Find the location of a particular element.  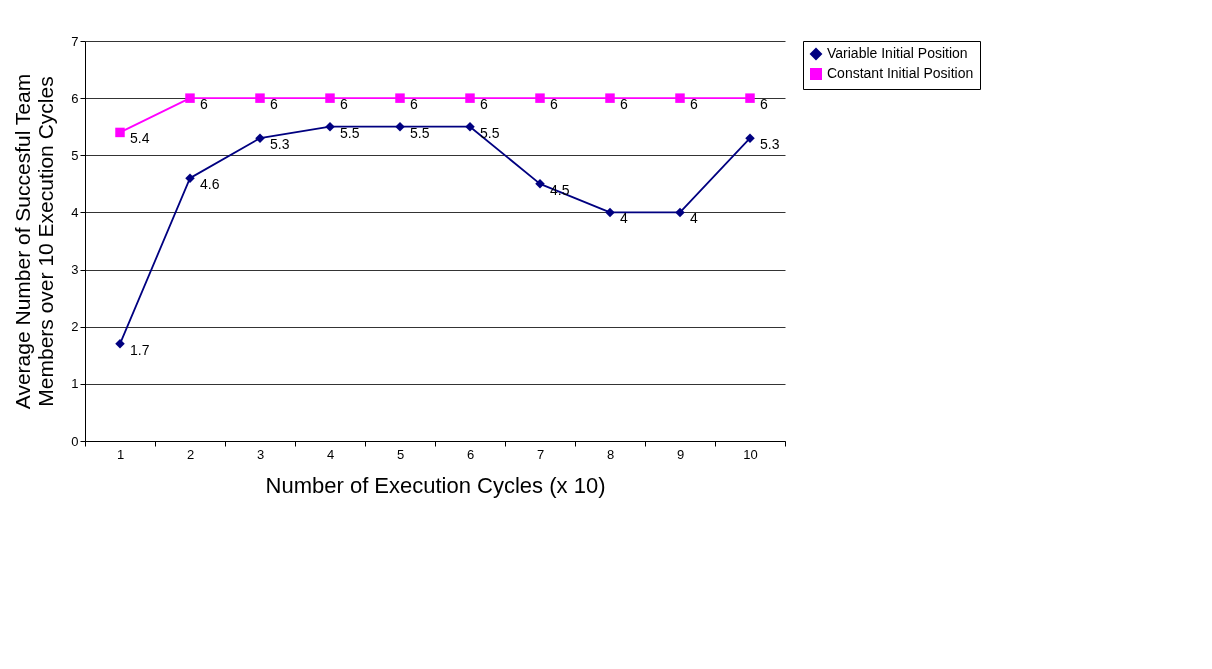

x-tick-label: 2 is located at coordinates (190, 454).